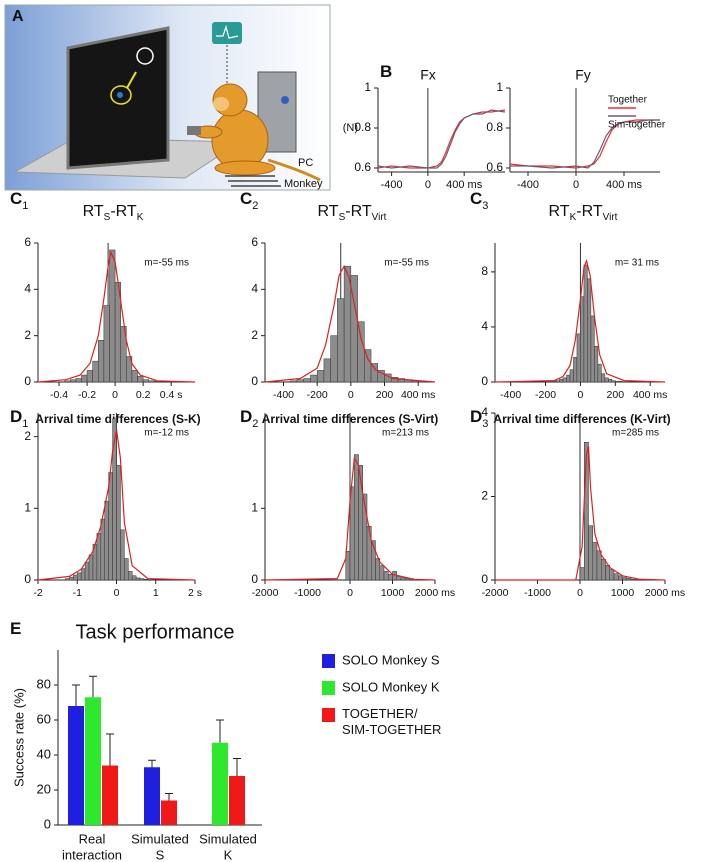 Image resolution: width=702 pixels, height=862 pixels. Describe the element at coordinates (307, 593) in the screenshot. I see `x-tick-label: -1000` at that location.